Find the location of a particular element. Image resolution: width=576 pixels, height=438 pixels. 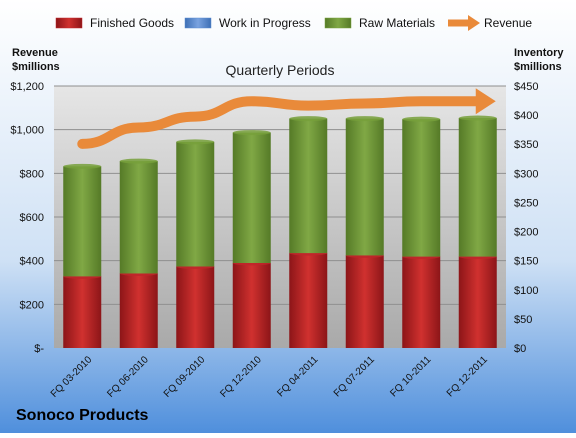

left-tick-label: $600 is located at coordinates (32, 218).